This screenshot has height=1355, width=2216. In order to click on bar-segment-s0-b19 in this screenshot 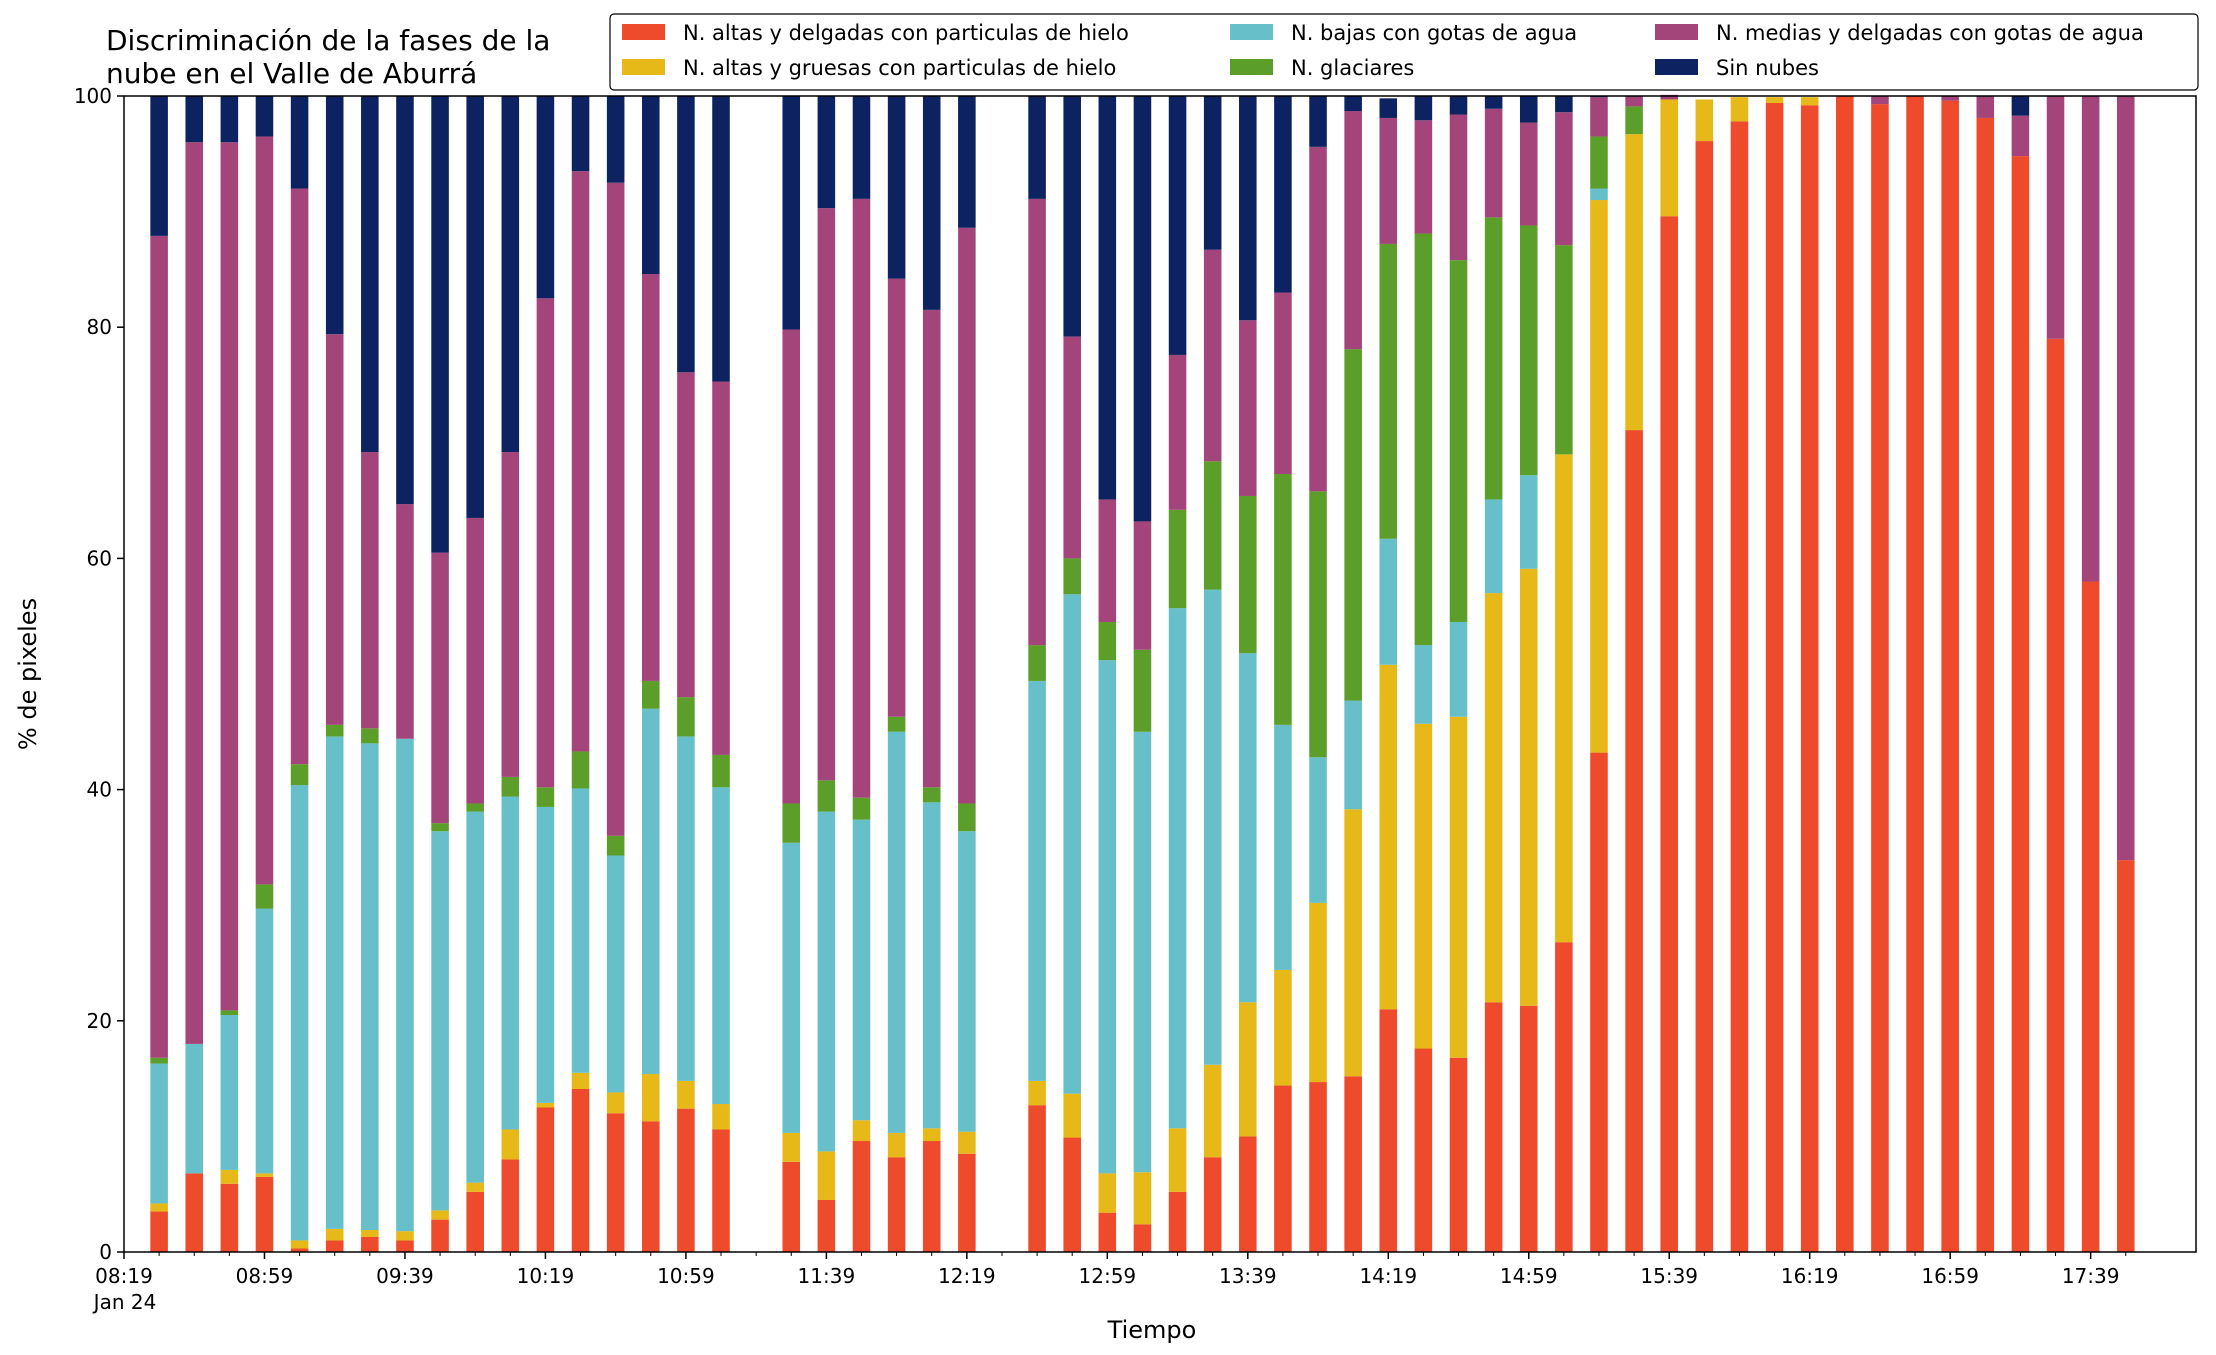, I will do `click(861, 1196)`.